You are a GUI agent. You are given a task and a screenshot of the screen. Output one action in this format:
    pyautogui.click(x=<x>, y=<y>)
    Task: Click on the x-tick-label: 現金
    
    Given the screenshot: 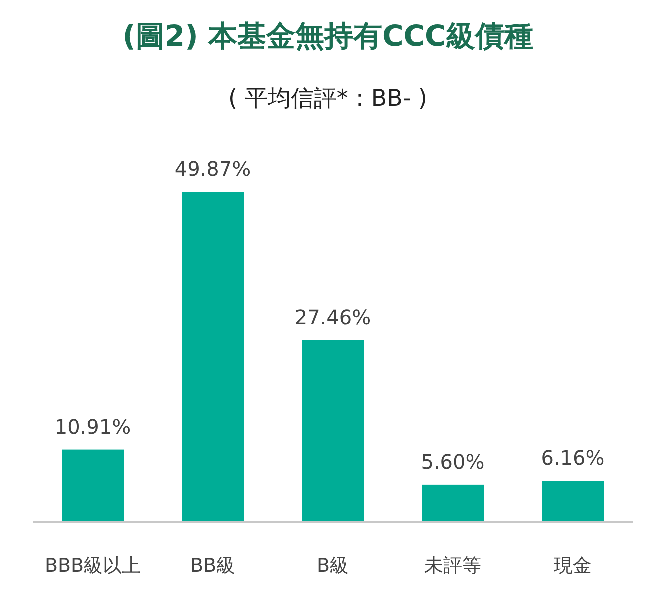 What is the action you would take?
    pyautogui.click(x=573, y=566)
    